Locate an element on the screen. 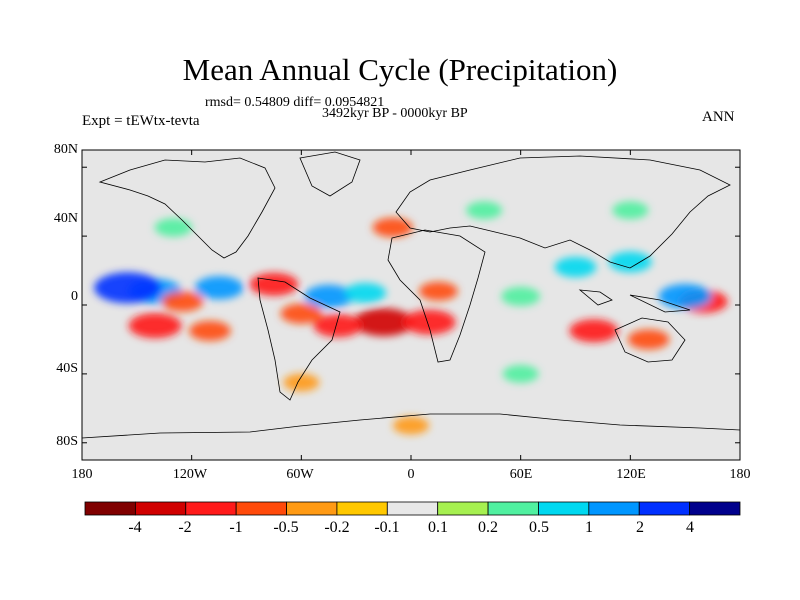  lon-label-60e: 60E is located at coordinates (521, 474).